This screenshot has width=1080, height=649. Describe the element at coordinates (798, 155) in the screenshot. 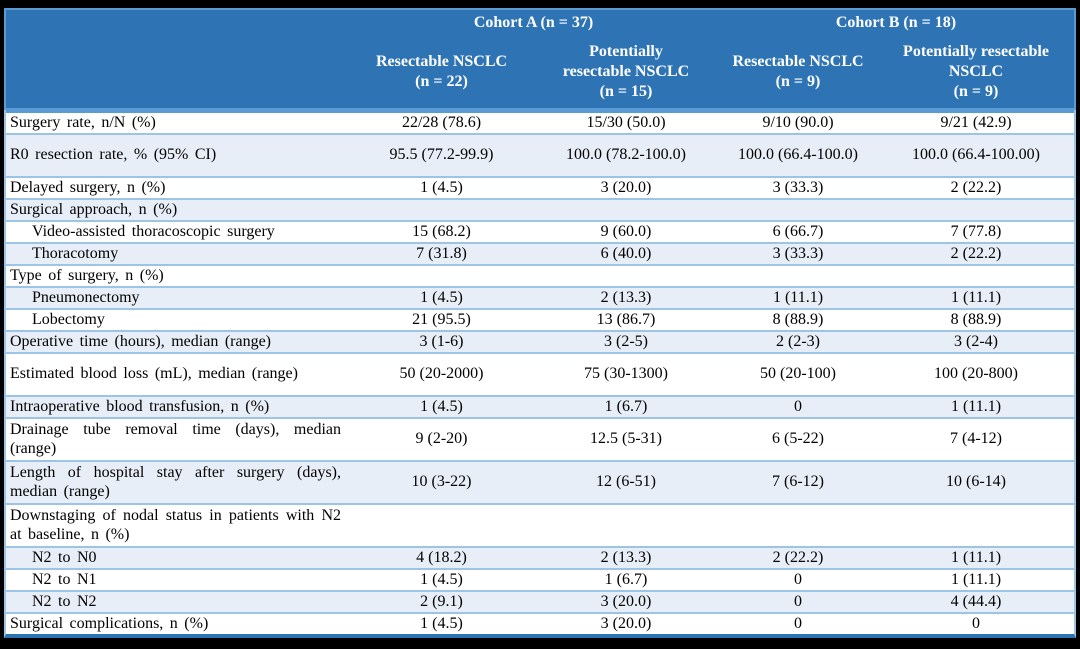

I see `cell-value-cohort-b-resectable: 100.0 (66.4-100.0)` at that location.